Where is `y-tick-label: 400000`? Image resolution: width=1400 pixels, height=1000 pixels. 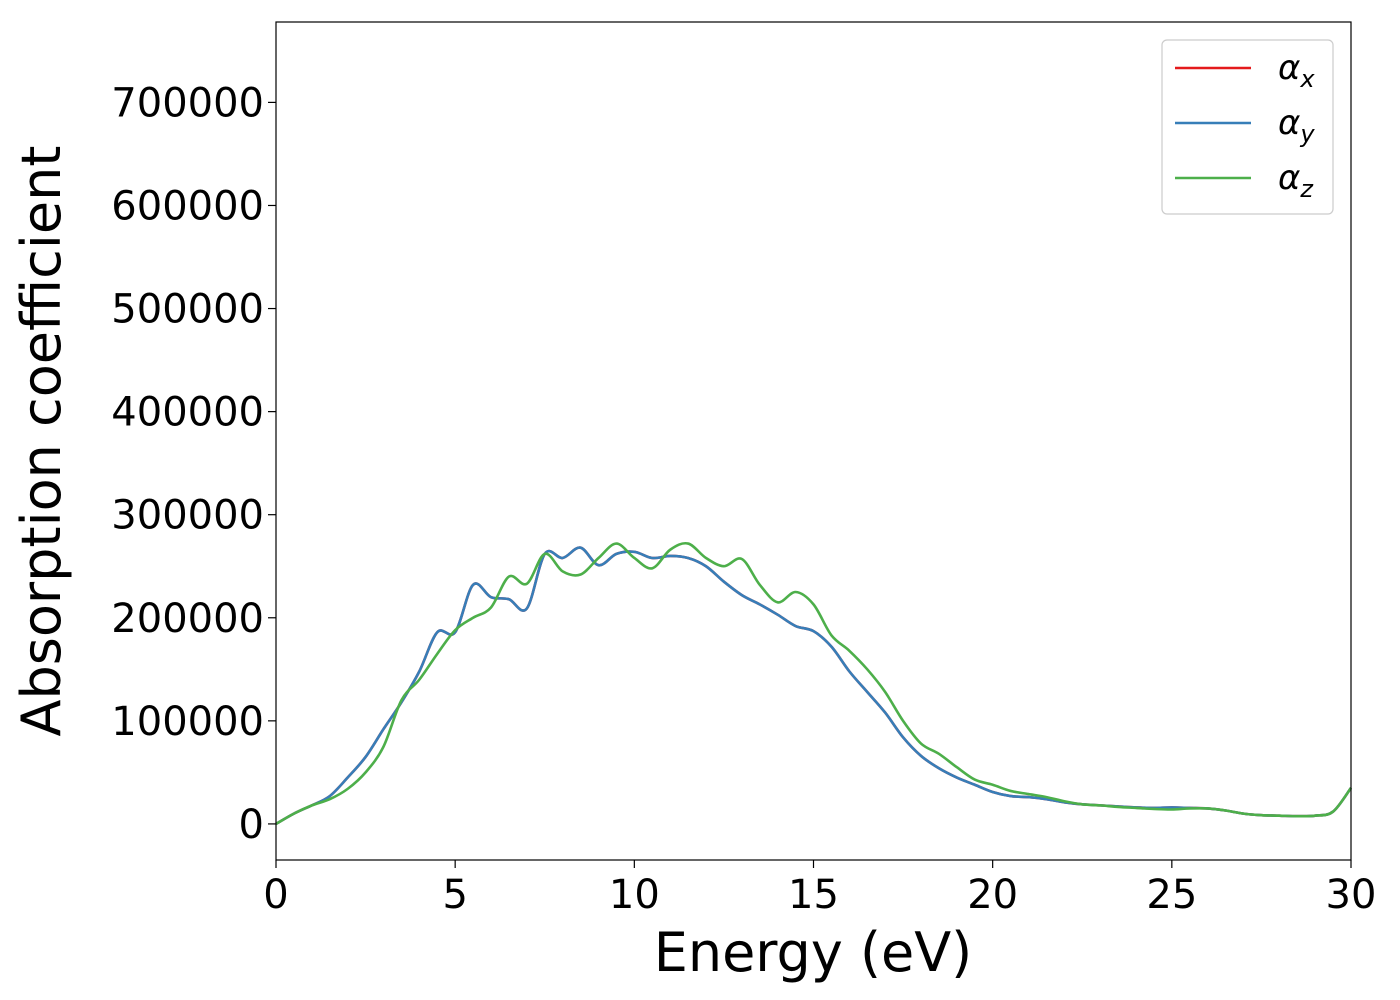 y-tick-label: 400000 is located at coordinates (187, 413).